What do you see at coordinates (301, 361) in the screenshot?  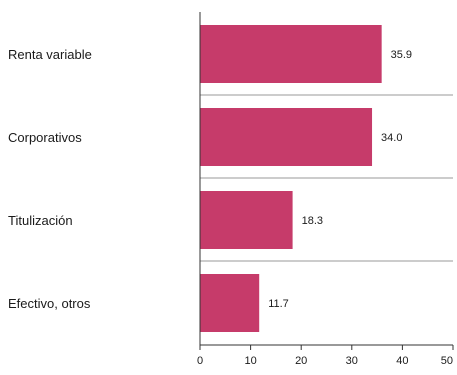 I see `x-tick-label: 20` at bounding box center [301, 361].